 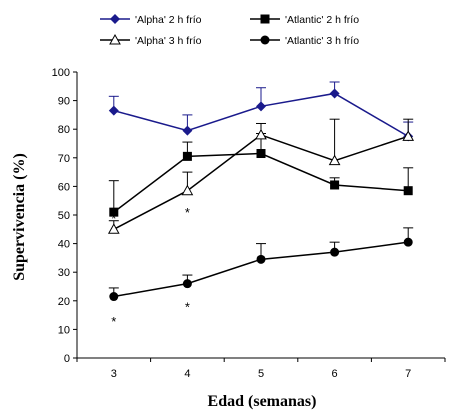 What do you see at coordinates (64, 330) in the screenshot?
I see `y-tick-label: 10` at bounding box center [64, 330].